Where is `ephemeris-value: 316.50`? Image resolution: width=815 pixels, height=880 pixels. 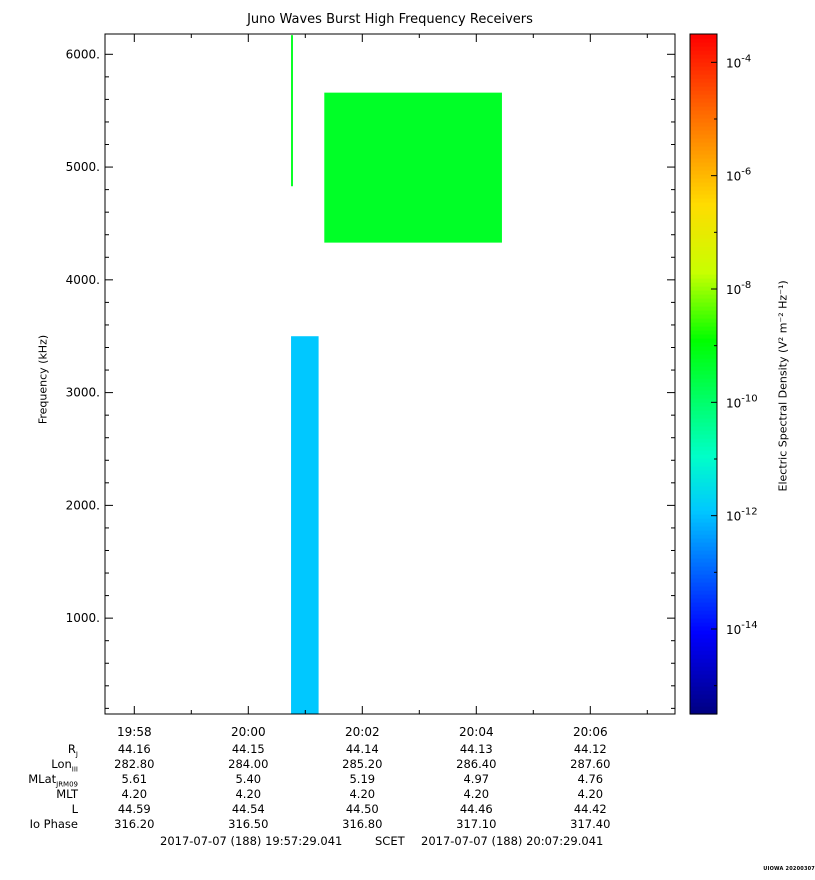
ephemeris-value: 316.50 is located at coordinates (248, 824).